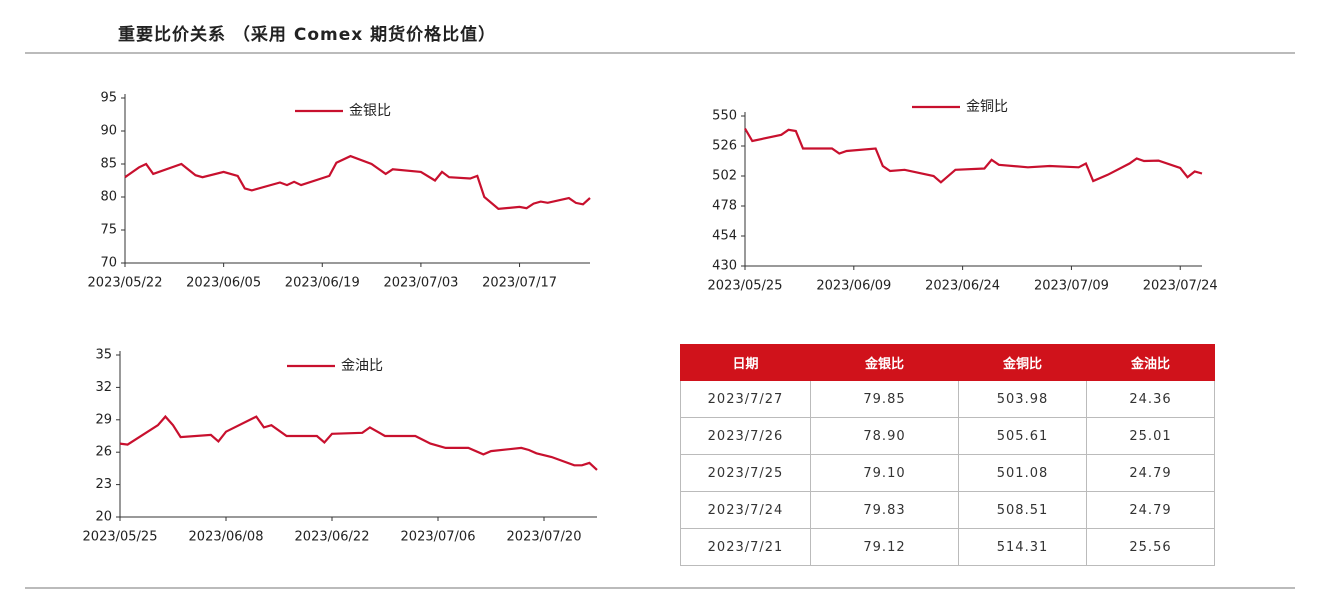  Describe the element at coordinates (1022, 473) in the screenshot. I see `table-cell: 501.08` at that location.